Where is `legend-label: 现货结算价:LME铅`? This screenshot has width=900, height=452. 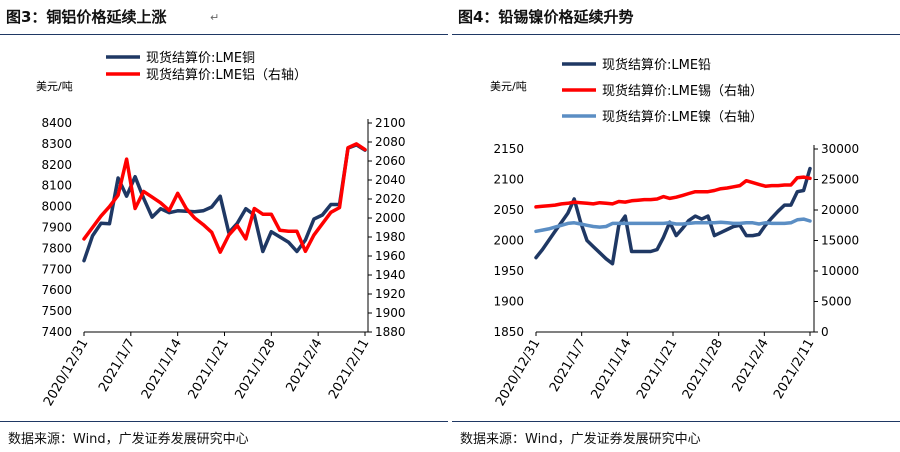
legend-label: 现货结算价:LME铅 is located at coordinates (656, 65).